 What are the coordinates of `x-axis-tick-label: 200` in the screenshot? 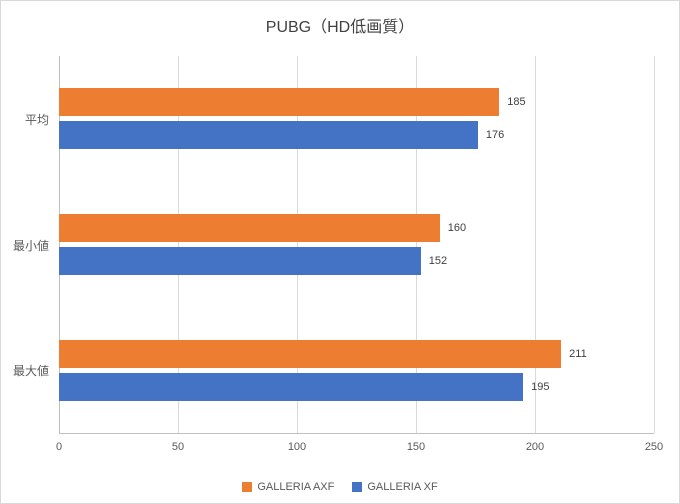 It's located at (535, 447).